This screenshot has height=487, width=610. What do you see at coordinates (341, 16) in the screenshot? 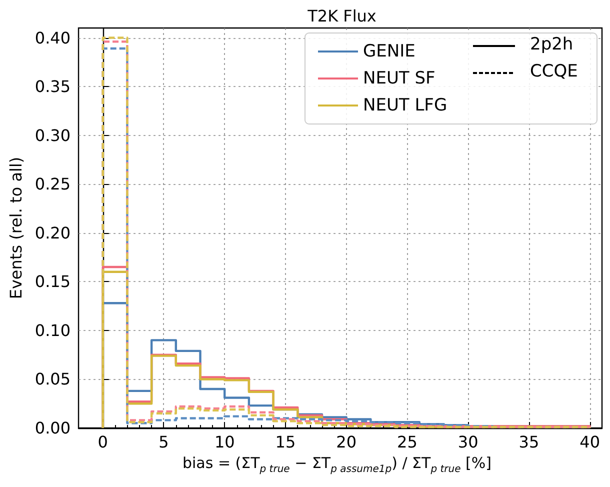
I see `chart-title: T2K Flux` at bounding box center [341, 16].